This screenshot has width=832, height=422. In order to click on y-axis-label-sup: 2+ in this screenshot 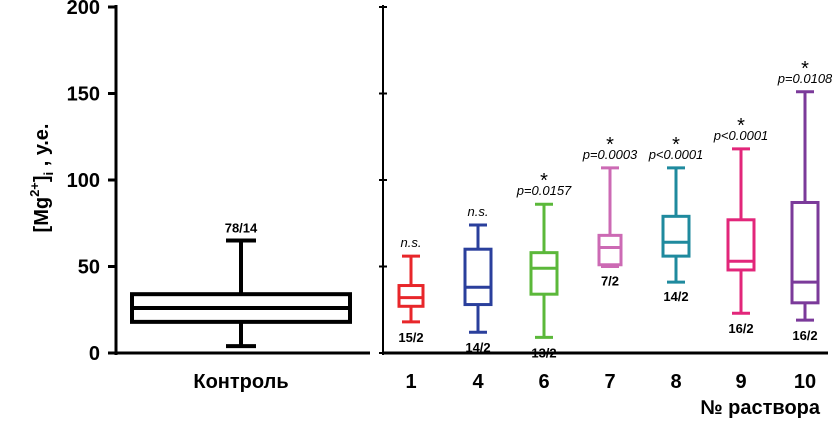, I will do `click(34, 189)`.